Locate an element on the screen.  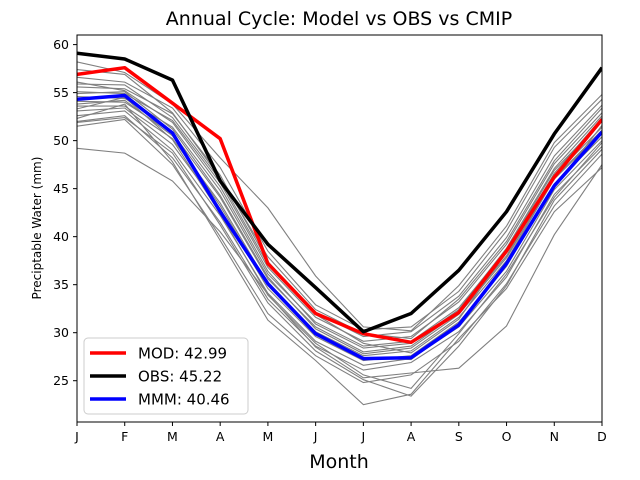
legend-label-mod: MOD: 42.99 is located at coordinates (182, 354).